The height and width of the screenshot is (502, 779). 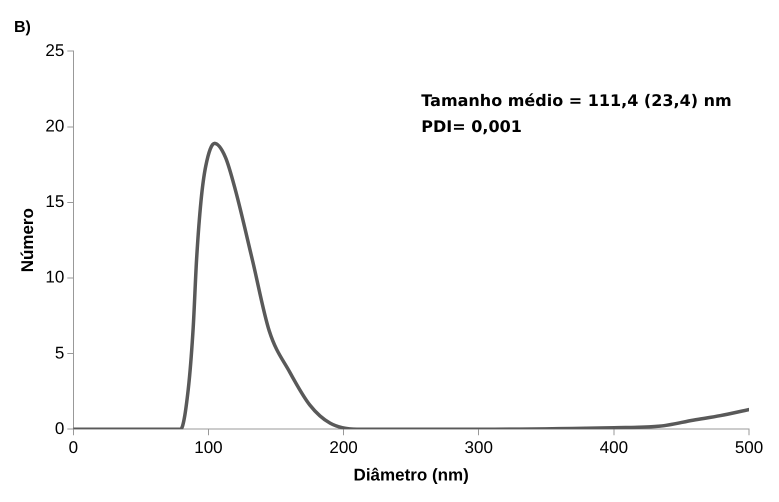 I want to click on x-axis-title: Diâmetro (nm), so click(x=411, y=474).